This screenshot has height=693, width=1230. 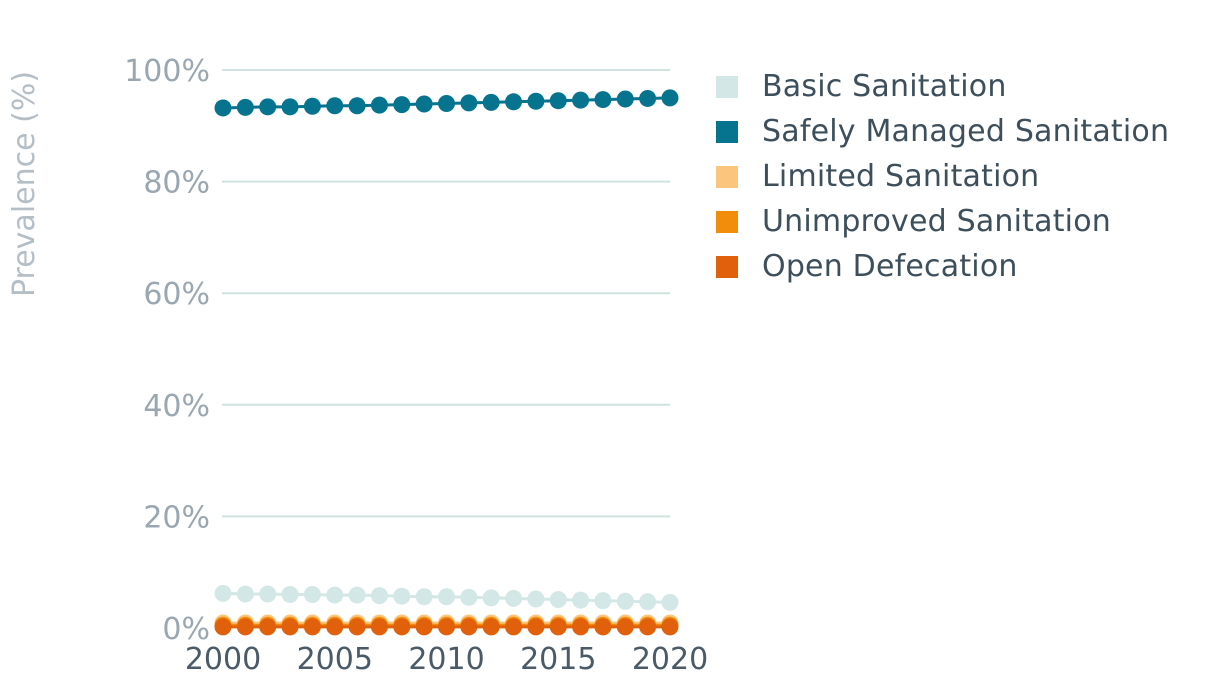 I want to click on legend-item: Safely Managed Sanitation, so click(x=942, y=131).